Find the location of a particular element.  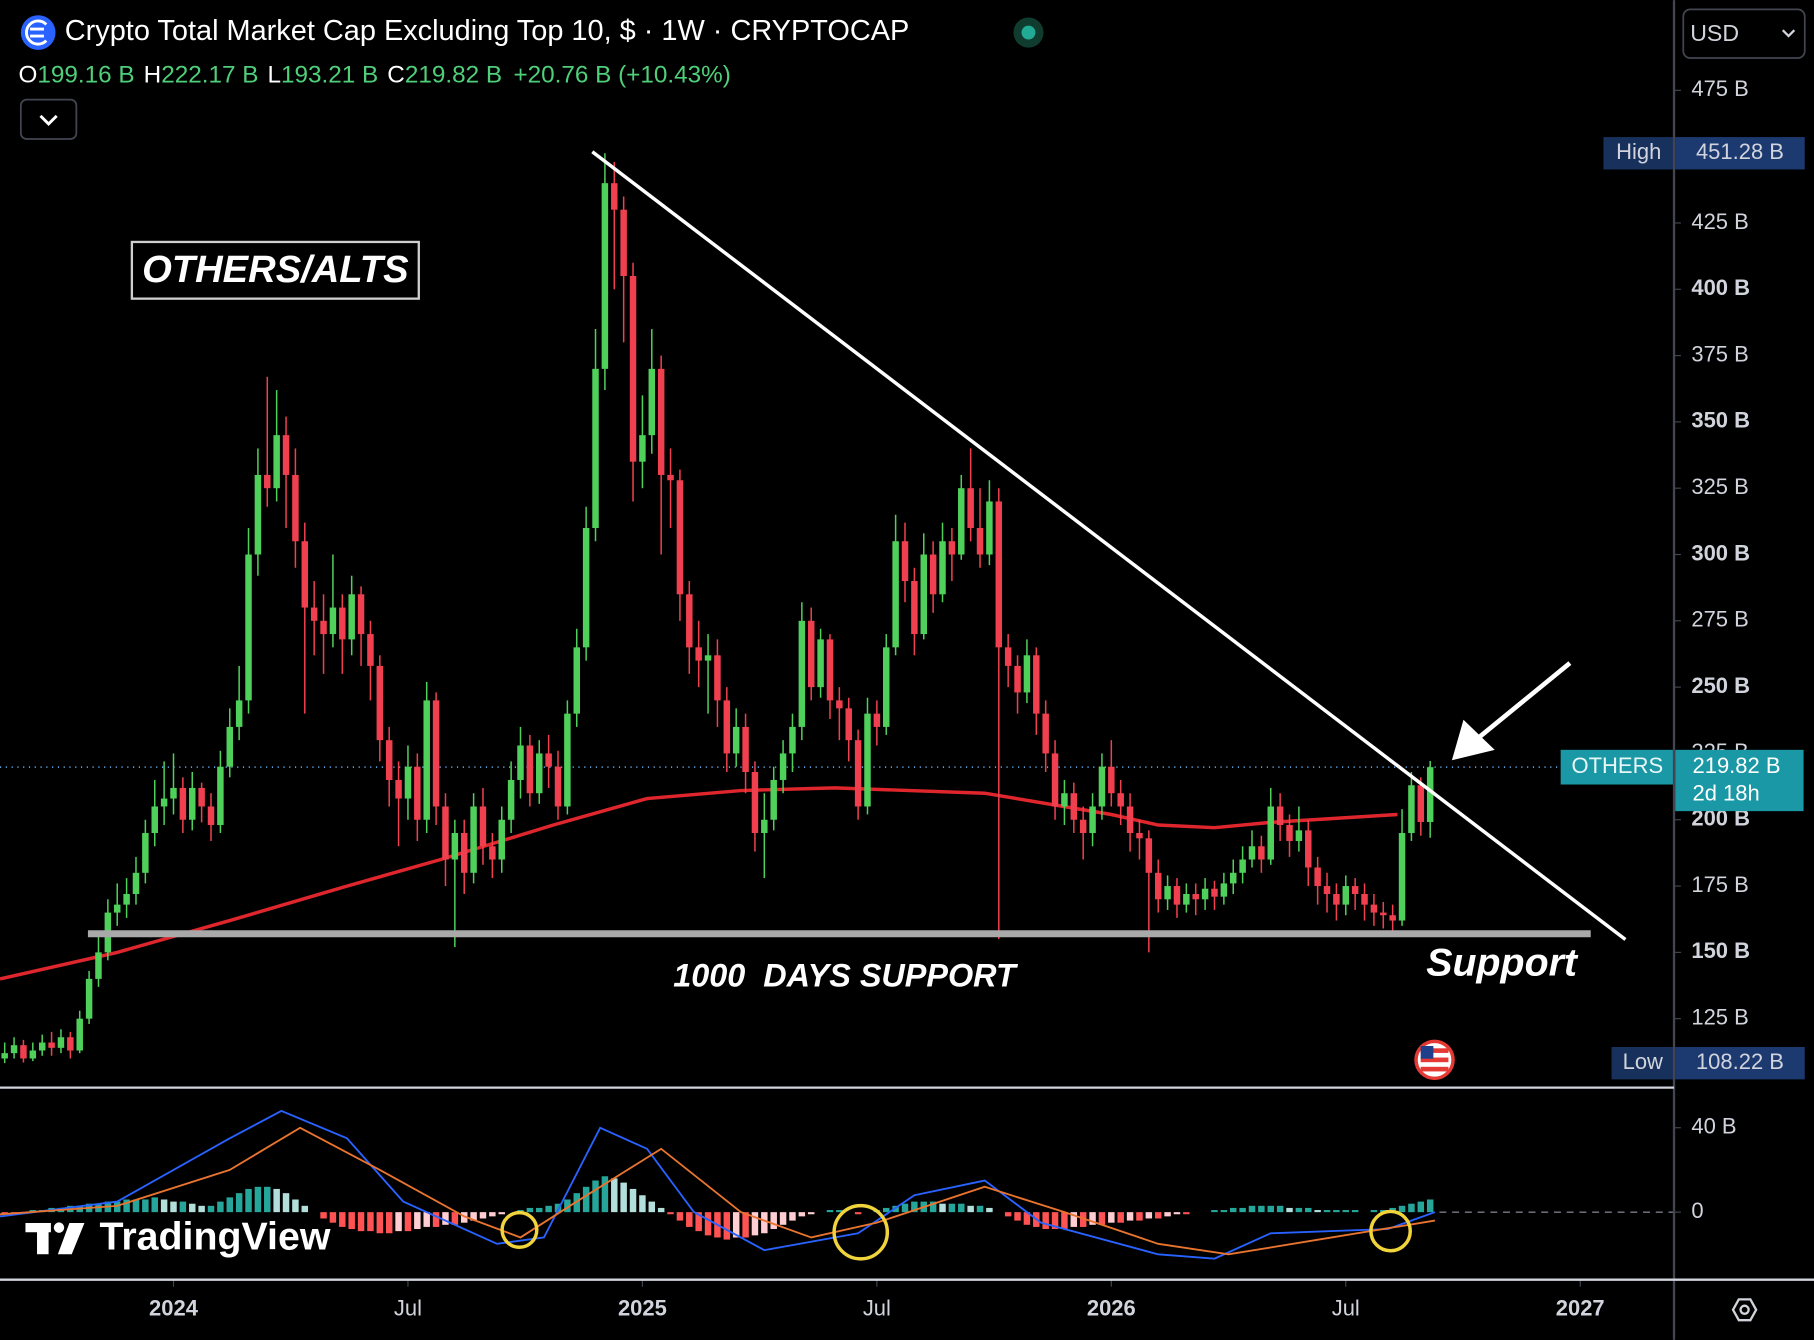

signal-line is located at coordinates (718, 1191).